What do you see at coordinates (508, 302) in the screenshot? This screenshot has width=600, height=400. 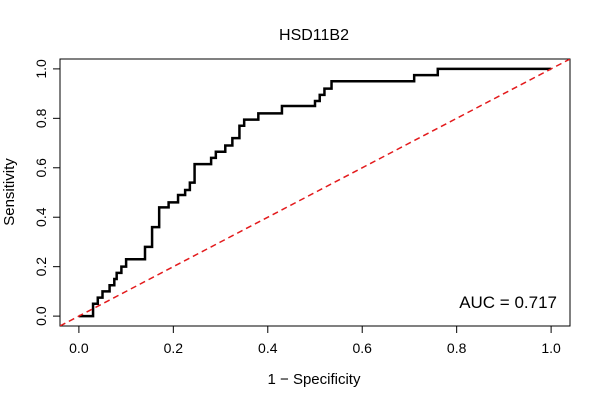 I see `auc-annotation: AUC = 0.717` at bounding box center [508, 302].